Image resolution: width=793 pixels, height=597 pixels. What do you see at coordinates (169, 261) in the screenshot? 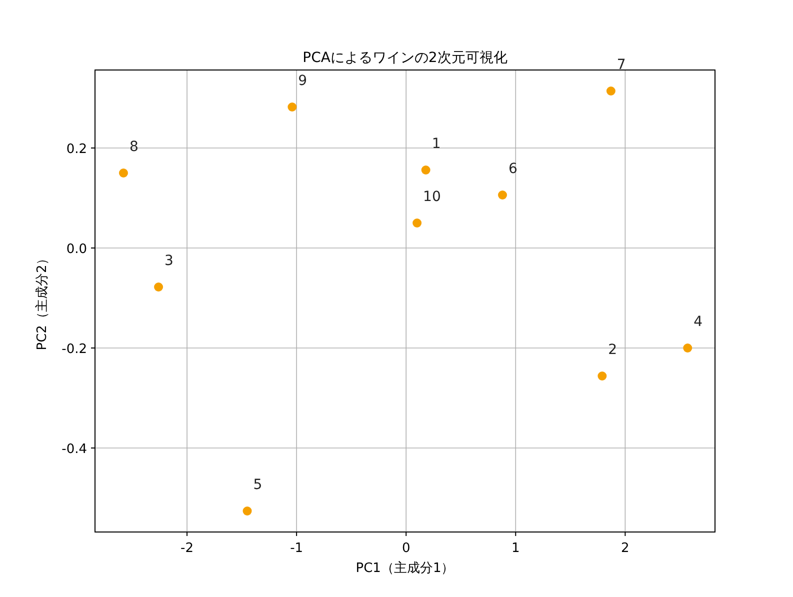
I see `annotation: 3` at bounding box center [169, 261].